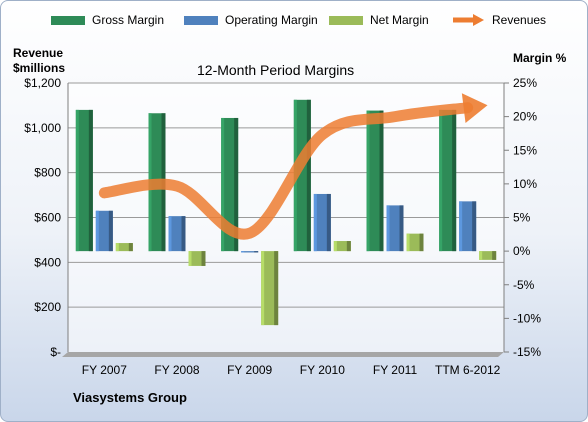  What do you see at coordinates (271, 20) in the screenshot?
I see `legend-label-operating: Operating Margin` at bounding box center [271, 20].